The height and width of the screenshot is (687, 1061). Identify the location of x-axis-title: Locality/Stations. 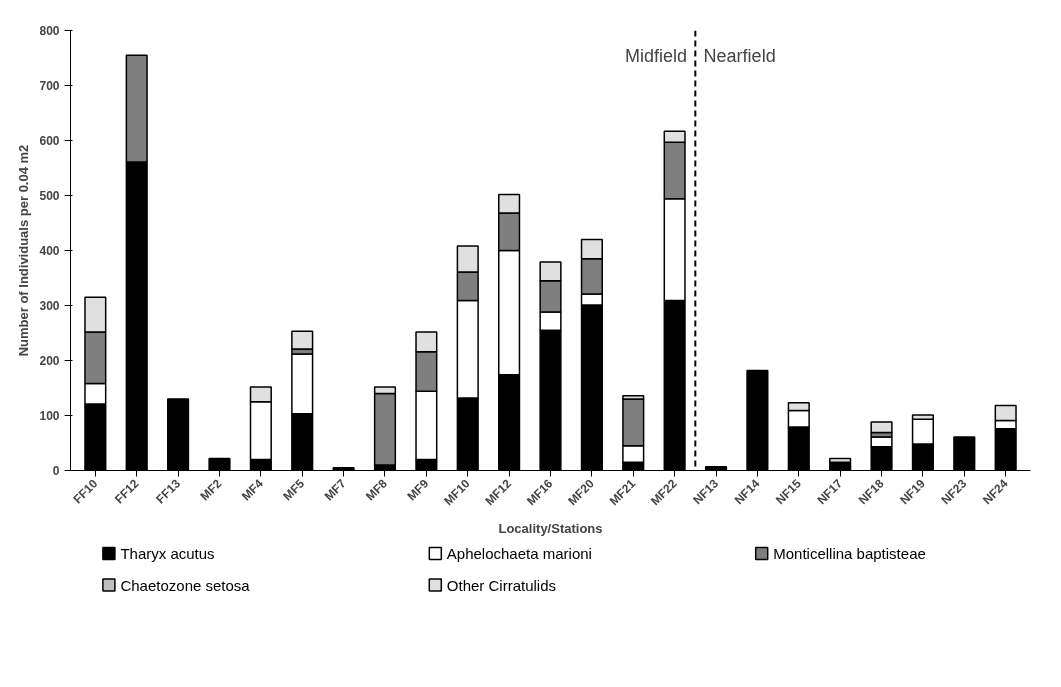
(550, 529).